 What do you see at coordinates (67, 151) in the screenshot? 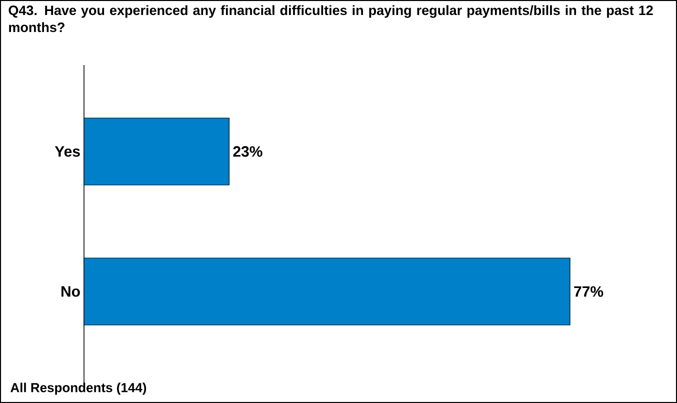
I see `y-tick-label: Yes` at bounding box center [67, 151].